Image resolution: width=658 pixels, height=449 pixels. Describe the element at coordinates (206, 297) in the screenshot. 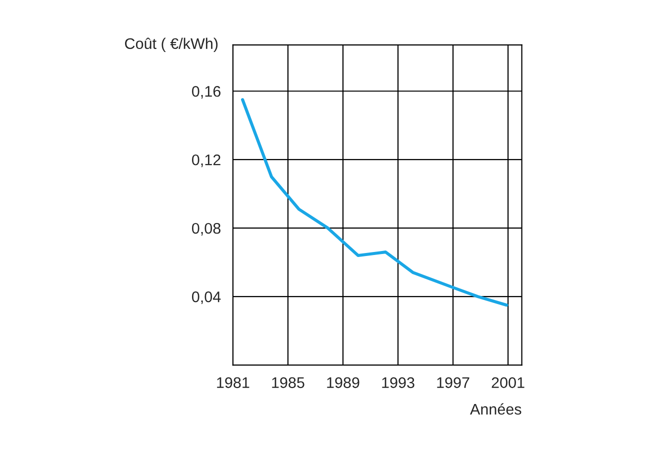

I see `y-tick-label: 0,04` at that location.